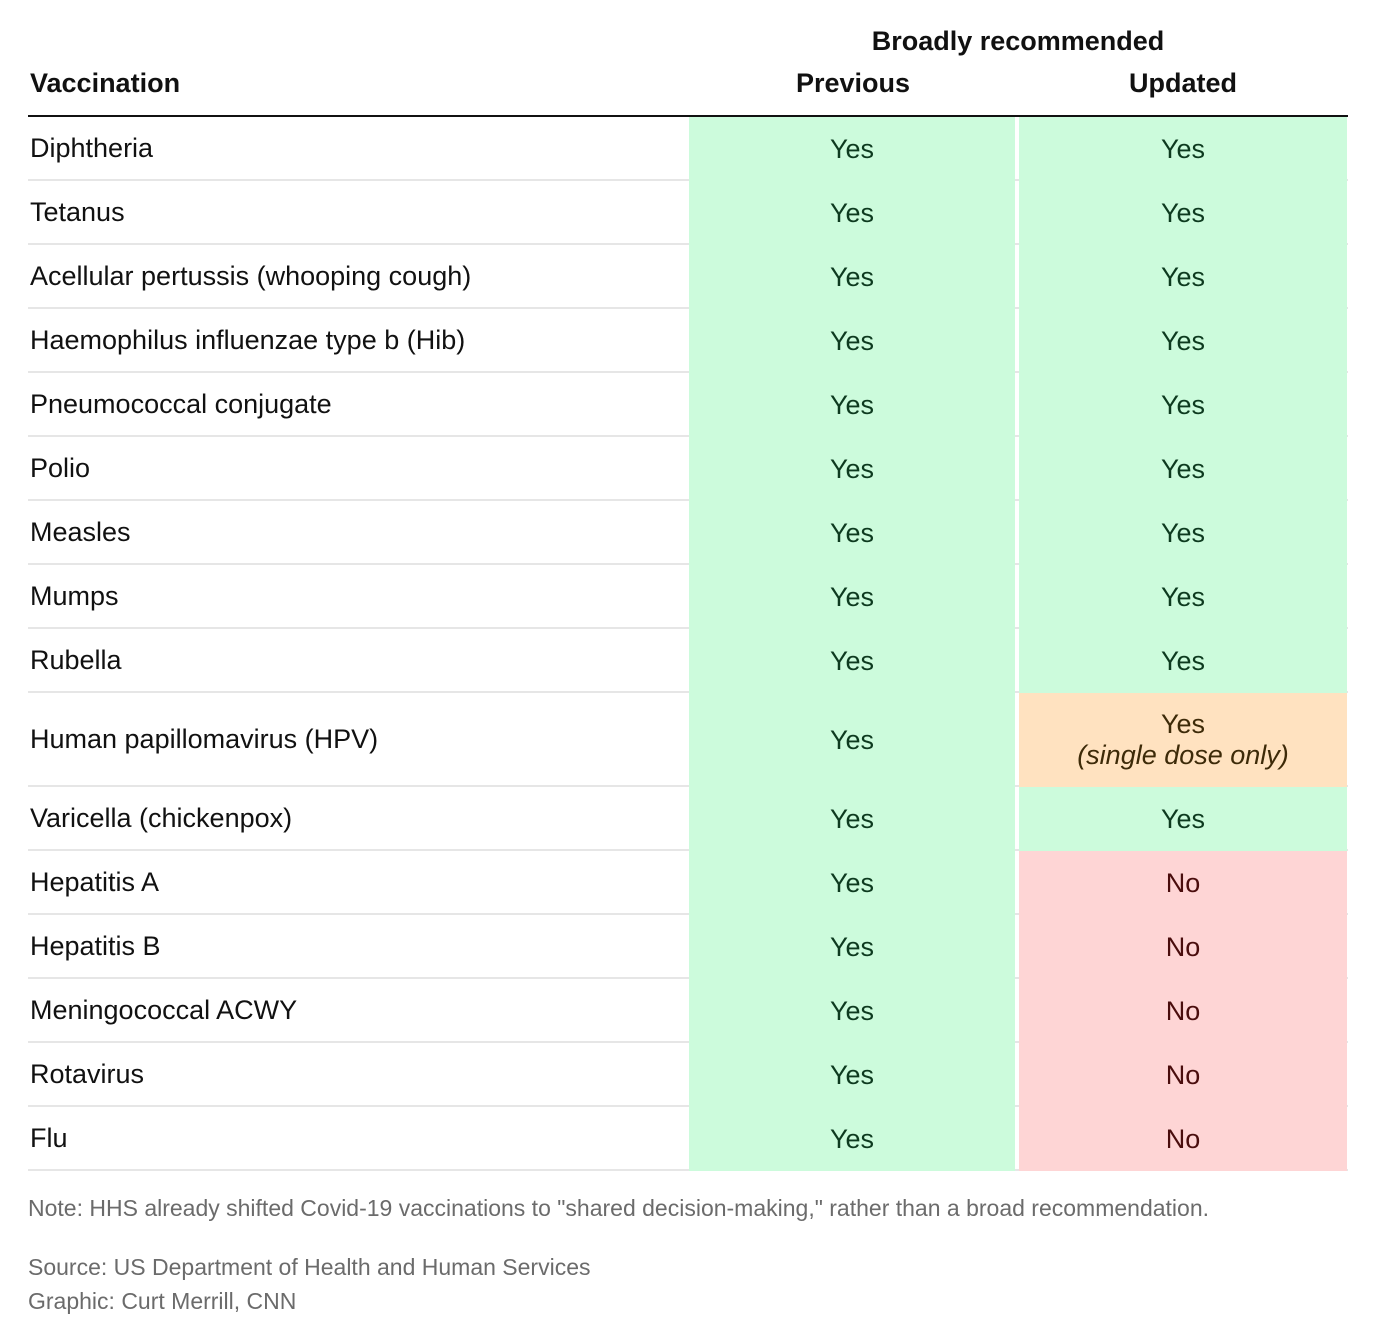  I want to click on table-row: Mumps Yes Yes, so click(688, 597).